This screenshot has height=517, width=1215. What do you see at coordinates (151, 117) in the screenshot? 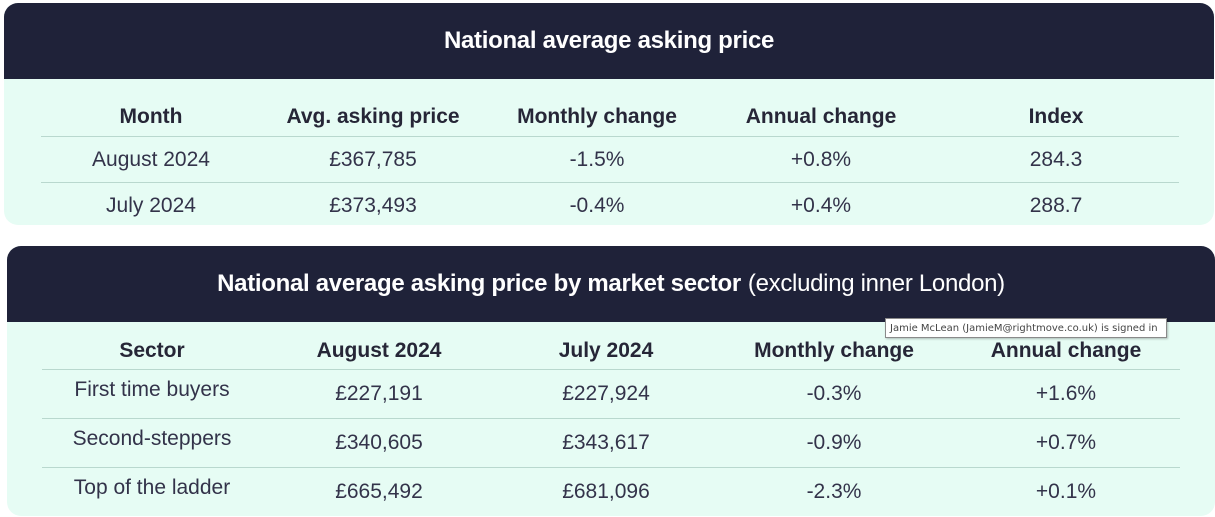
I see `column-header-month: Month` at bounding box center [151, 117].